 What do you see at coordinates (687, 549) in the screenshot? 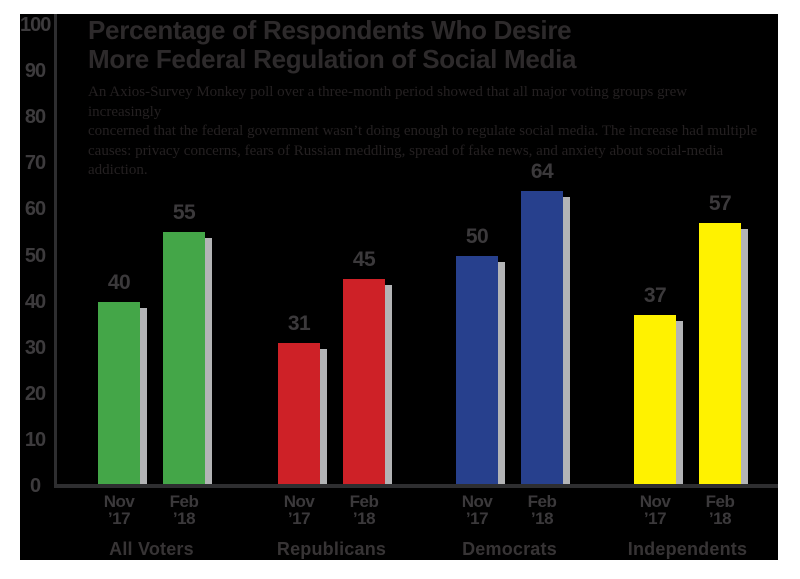
I see `group-label: Independents` at bounding box center [687, 549].